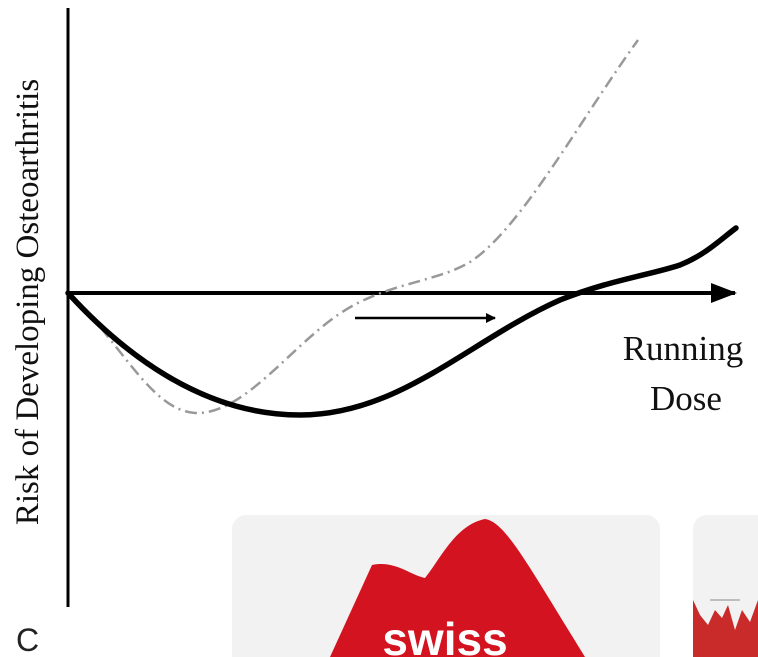 Image resolution: width=758 pixels, height=657 pixels. What do you see at coordinates (686, 398) in the screenshot?
I see `x-axis-label: Dose` at bounding box center [686, 398].